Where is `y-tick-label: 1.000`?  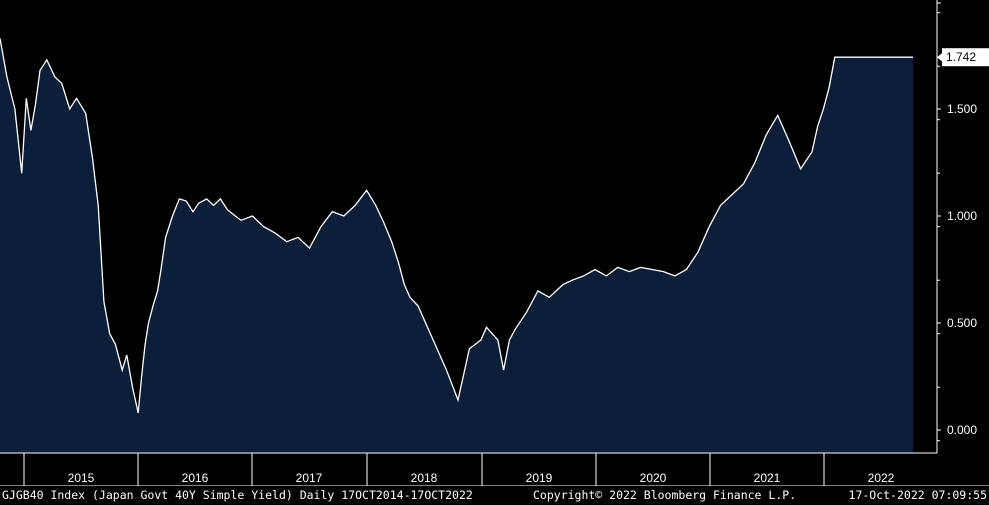 y-tick-label: 1.000 is located at coordinates (962, 216).